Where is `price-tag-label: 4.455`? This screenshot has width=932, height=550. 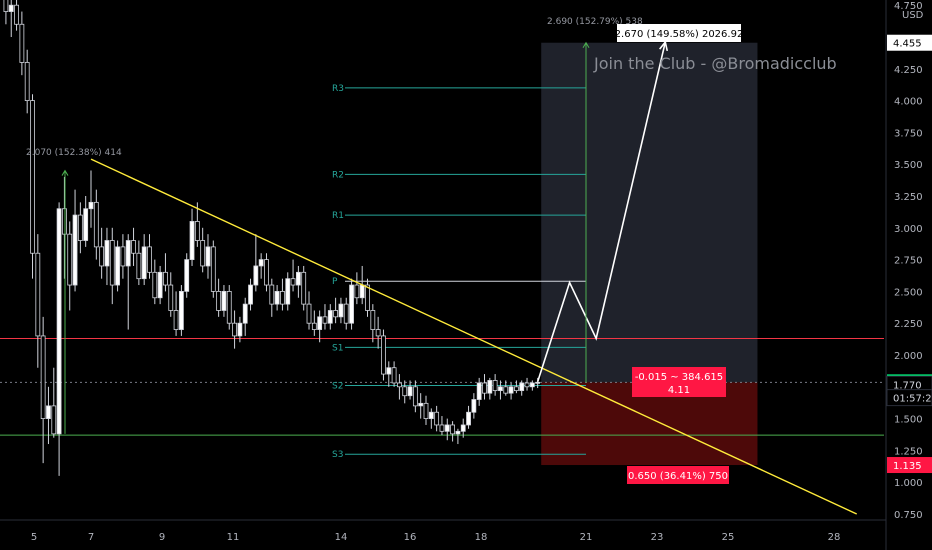
price-tag-label: 4.455 is located at coordinates (907, 44).